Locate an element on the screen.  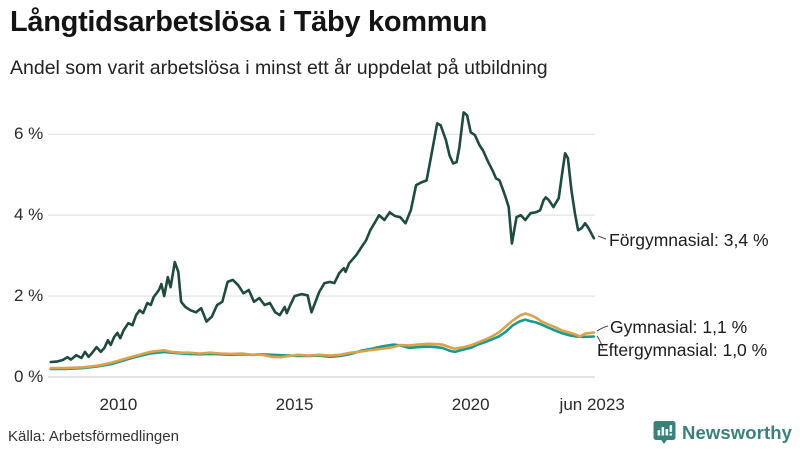
series-label-eftergymnasial: Eftergymnasial: 1,0 % is located at coordinates (682, 350).